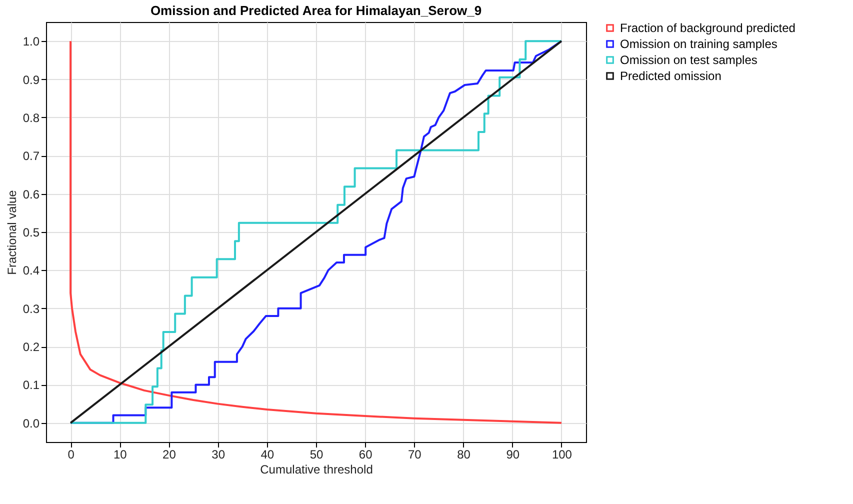 The height and width of the screenshot is (504, 853). Describe the element at coordinates (31, 423) in the screenshot. I see `y-tick-label: 0.0` at that location.